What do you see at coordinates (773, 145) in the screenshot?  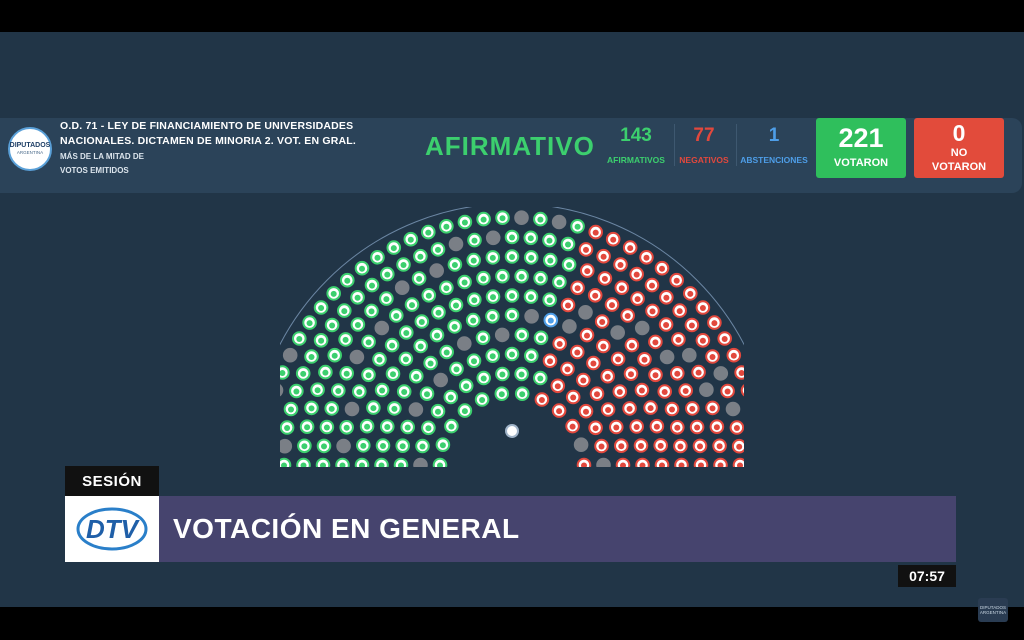 I see `abstenciones-stat: 1 ABSTENCIONES` at bounding box center [773, 145].